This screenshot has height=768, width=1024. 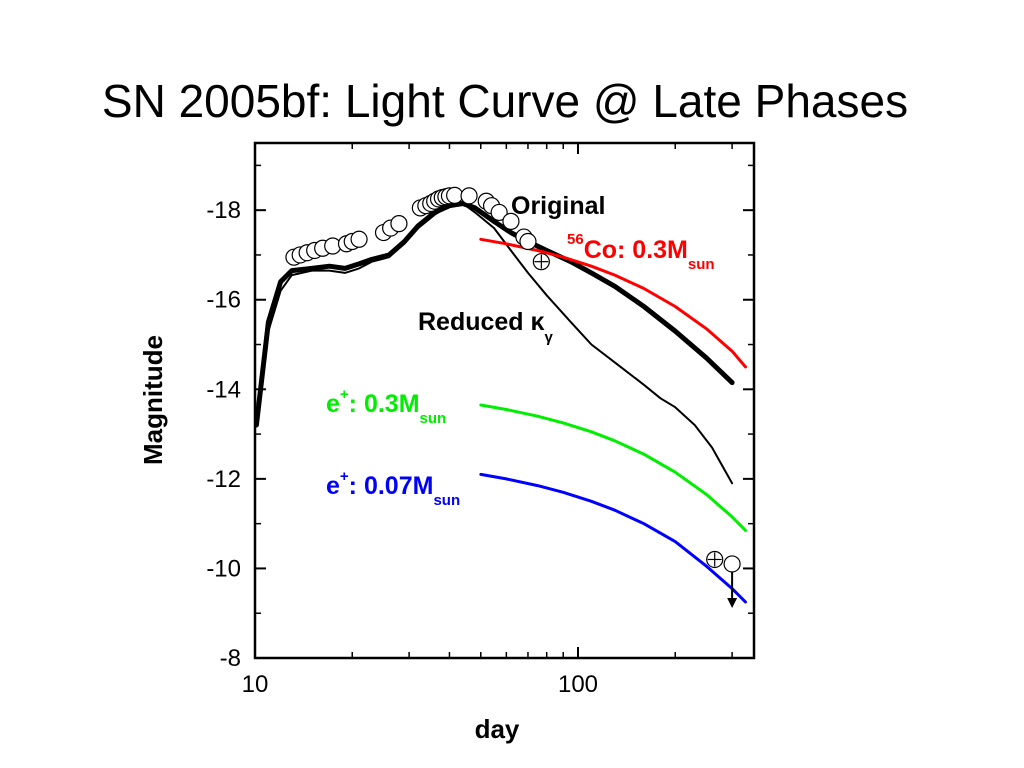 I want to click on annotation-positron-03-e: e, so click(x=333, y=404).